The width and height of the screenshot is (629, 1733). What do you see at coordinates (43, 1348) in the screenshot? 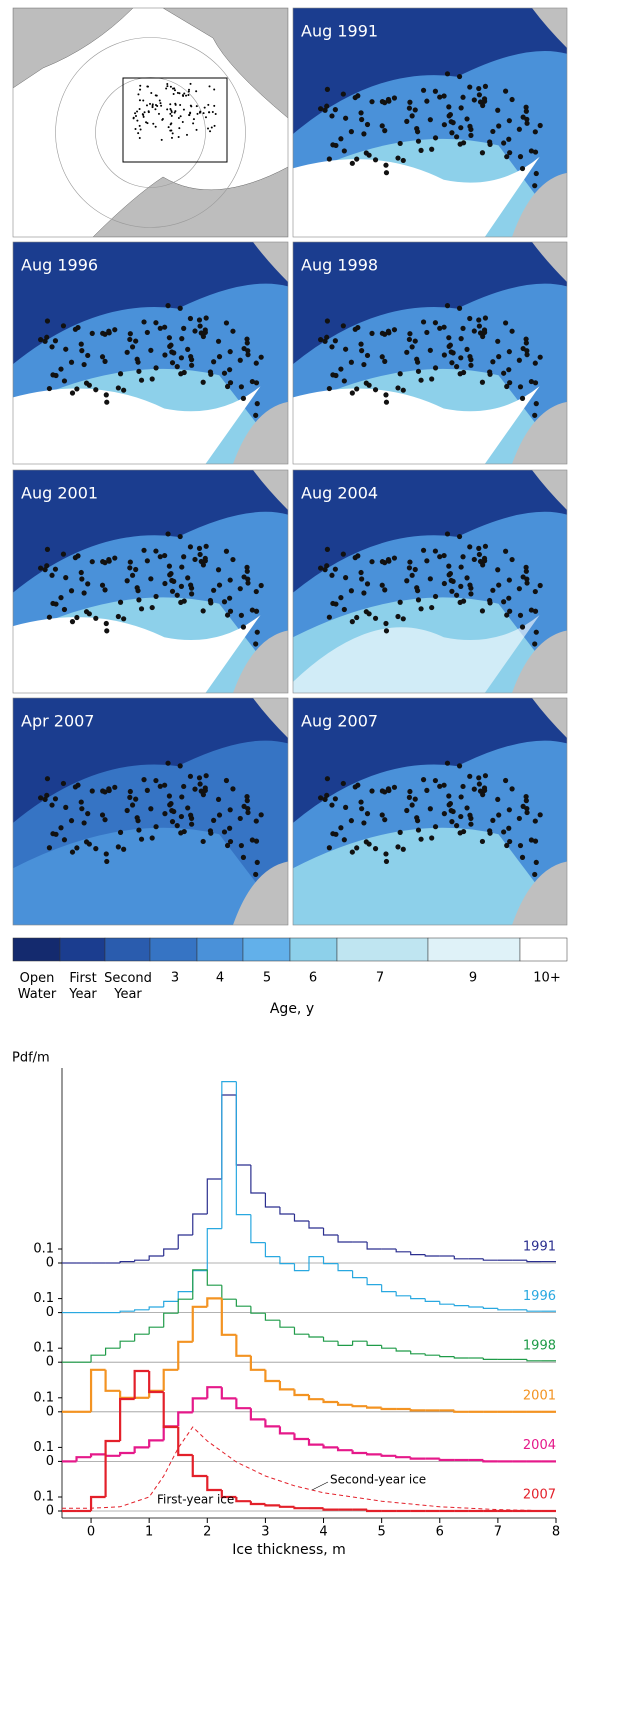
I see `y-tick-label: 0.1` at bounding box center [43, 1348].